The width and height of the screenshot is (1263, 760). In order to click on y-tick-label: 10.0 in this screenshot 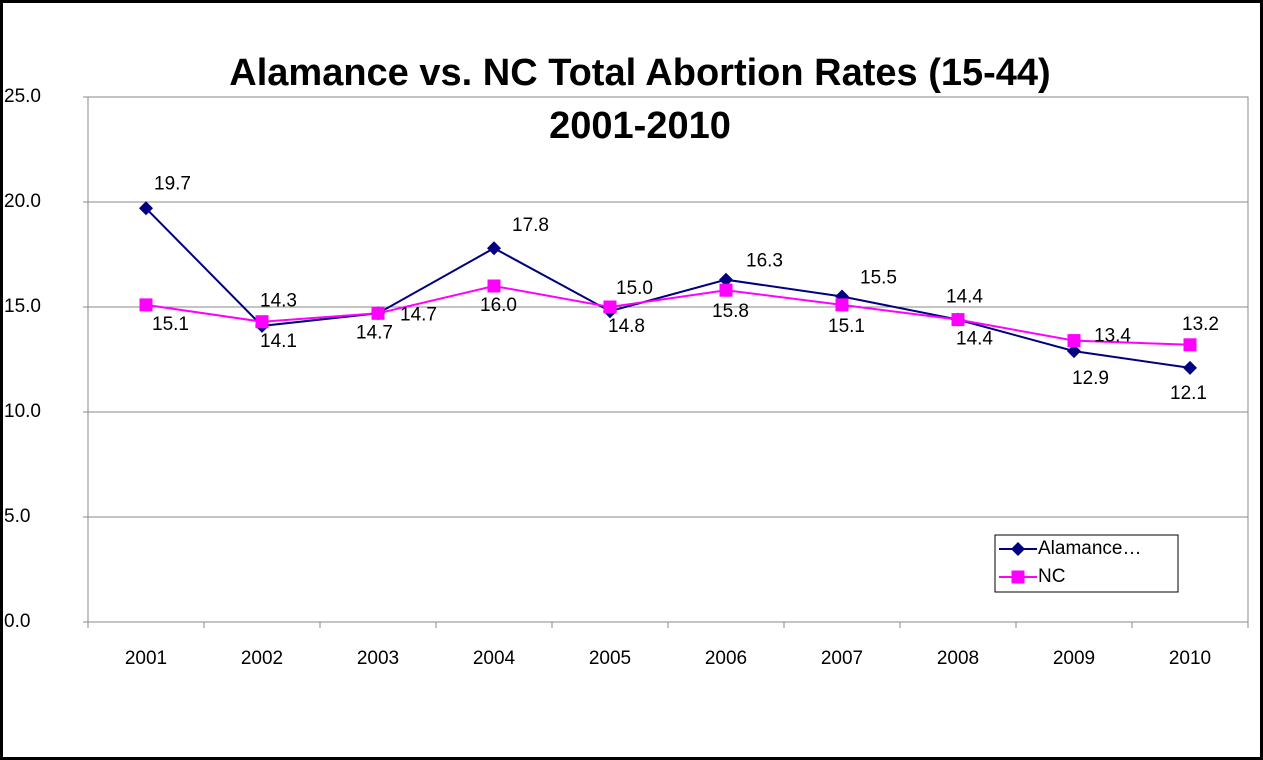, I will do `click(22, 411)`.